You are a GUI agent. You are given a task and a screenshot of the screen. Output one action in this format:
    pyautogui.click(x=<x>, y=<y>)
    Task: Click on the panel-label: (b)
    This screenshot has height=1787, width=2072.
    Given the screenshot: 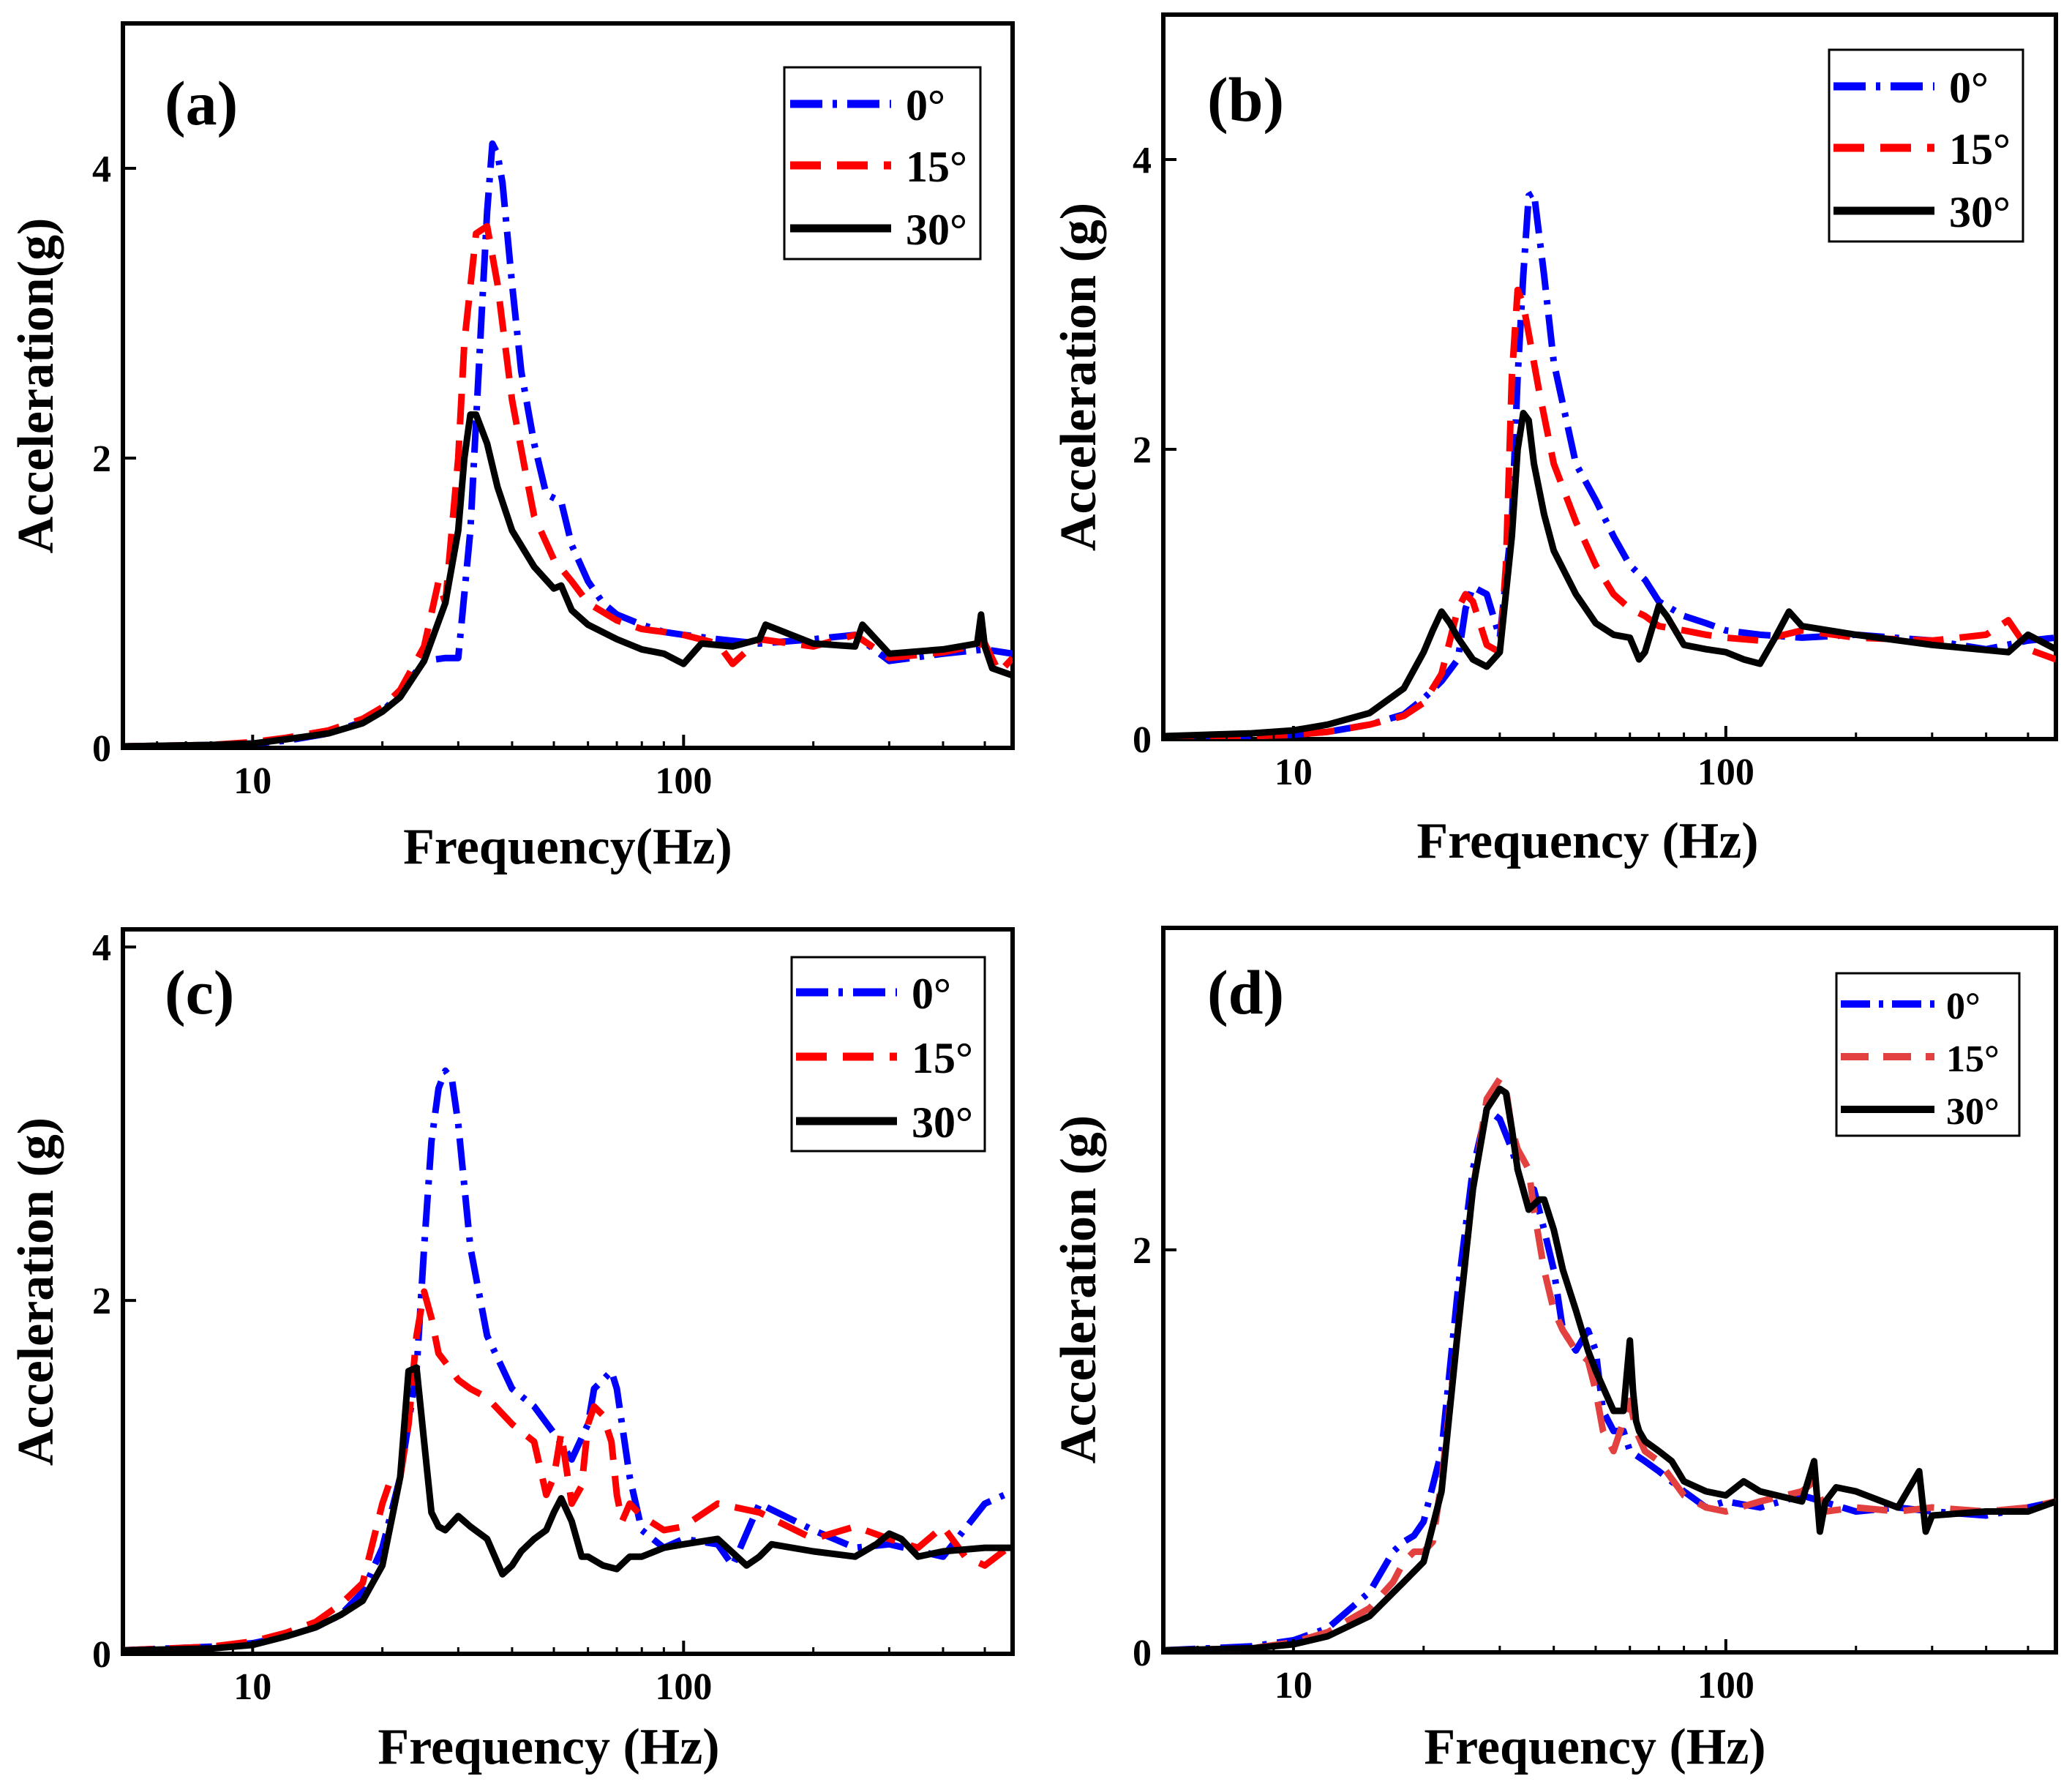 What is the action you would take?
    pyautogui.click(x=1245, y=99)
    